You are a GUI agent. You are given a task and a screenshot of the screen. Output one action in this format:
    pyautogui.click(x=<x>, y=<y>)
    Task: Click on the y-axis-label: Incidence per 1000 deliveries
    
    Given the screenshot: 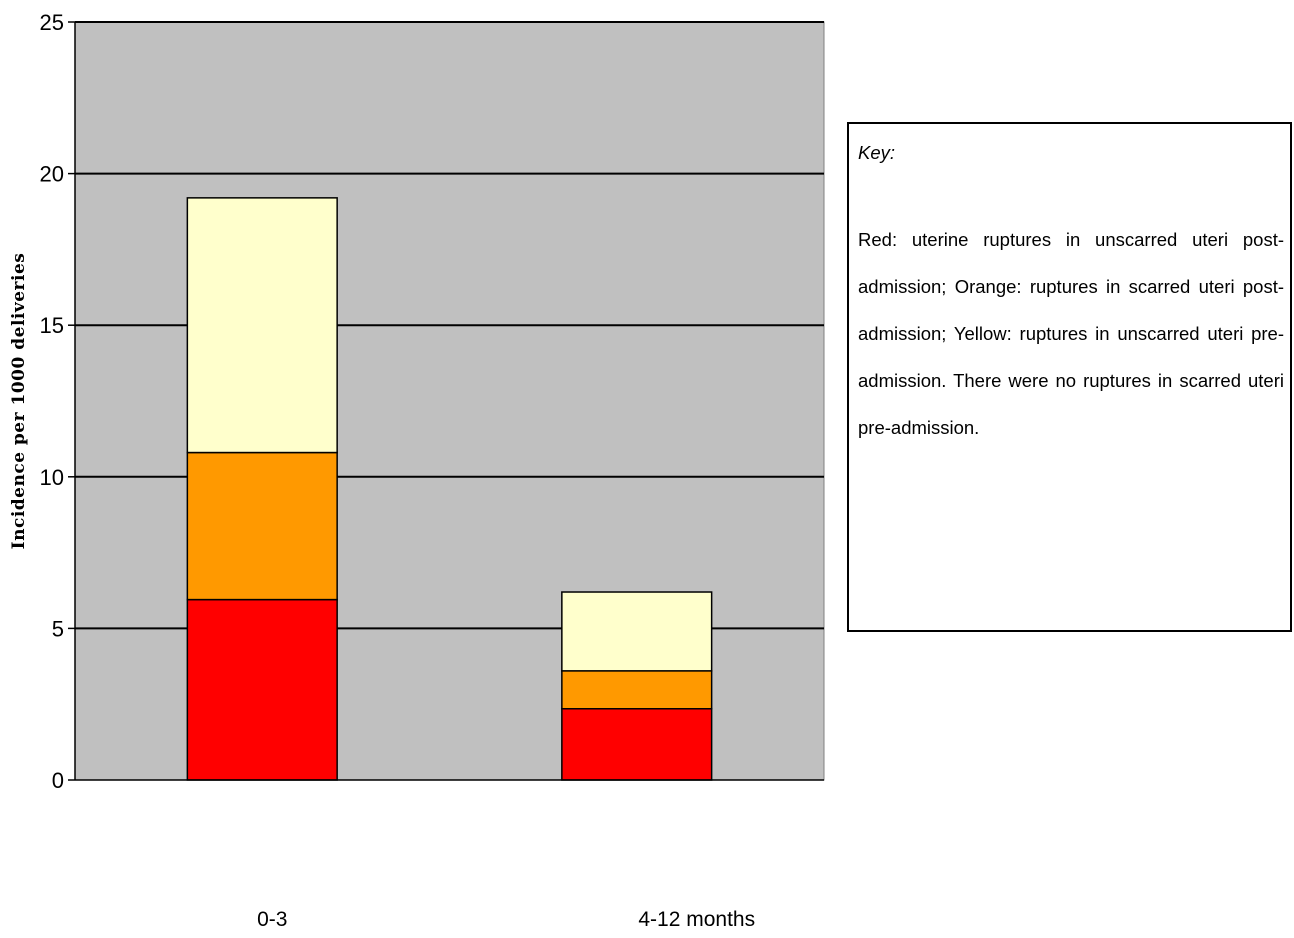 What is the action you would take?
    pyautogui.click(x=19, y=401)
    